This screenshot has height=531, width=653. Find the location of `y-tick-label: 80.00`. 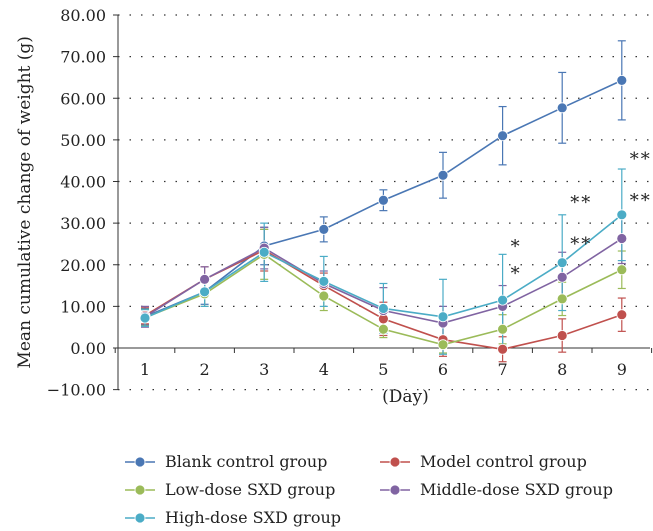

y-tick-label: 80.00 is located at coordinates (83, 15).